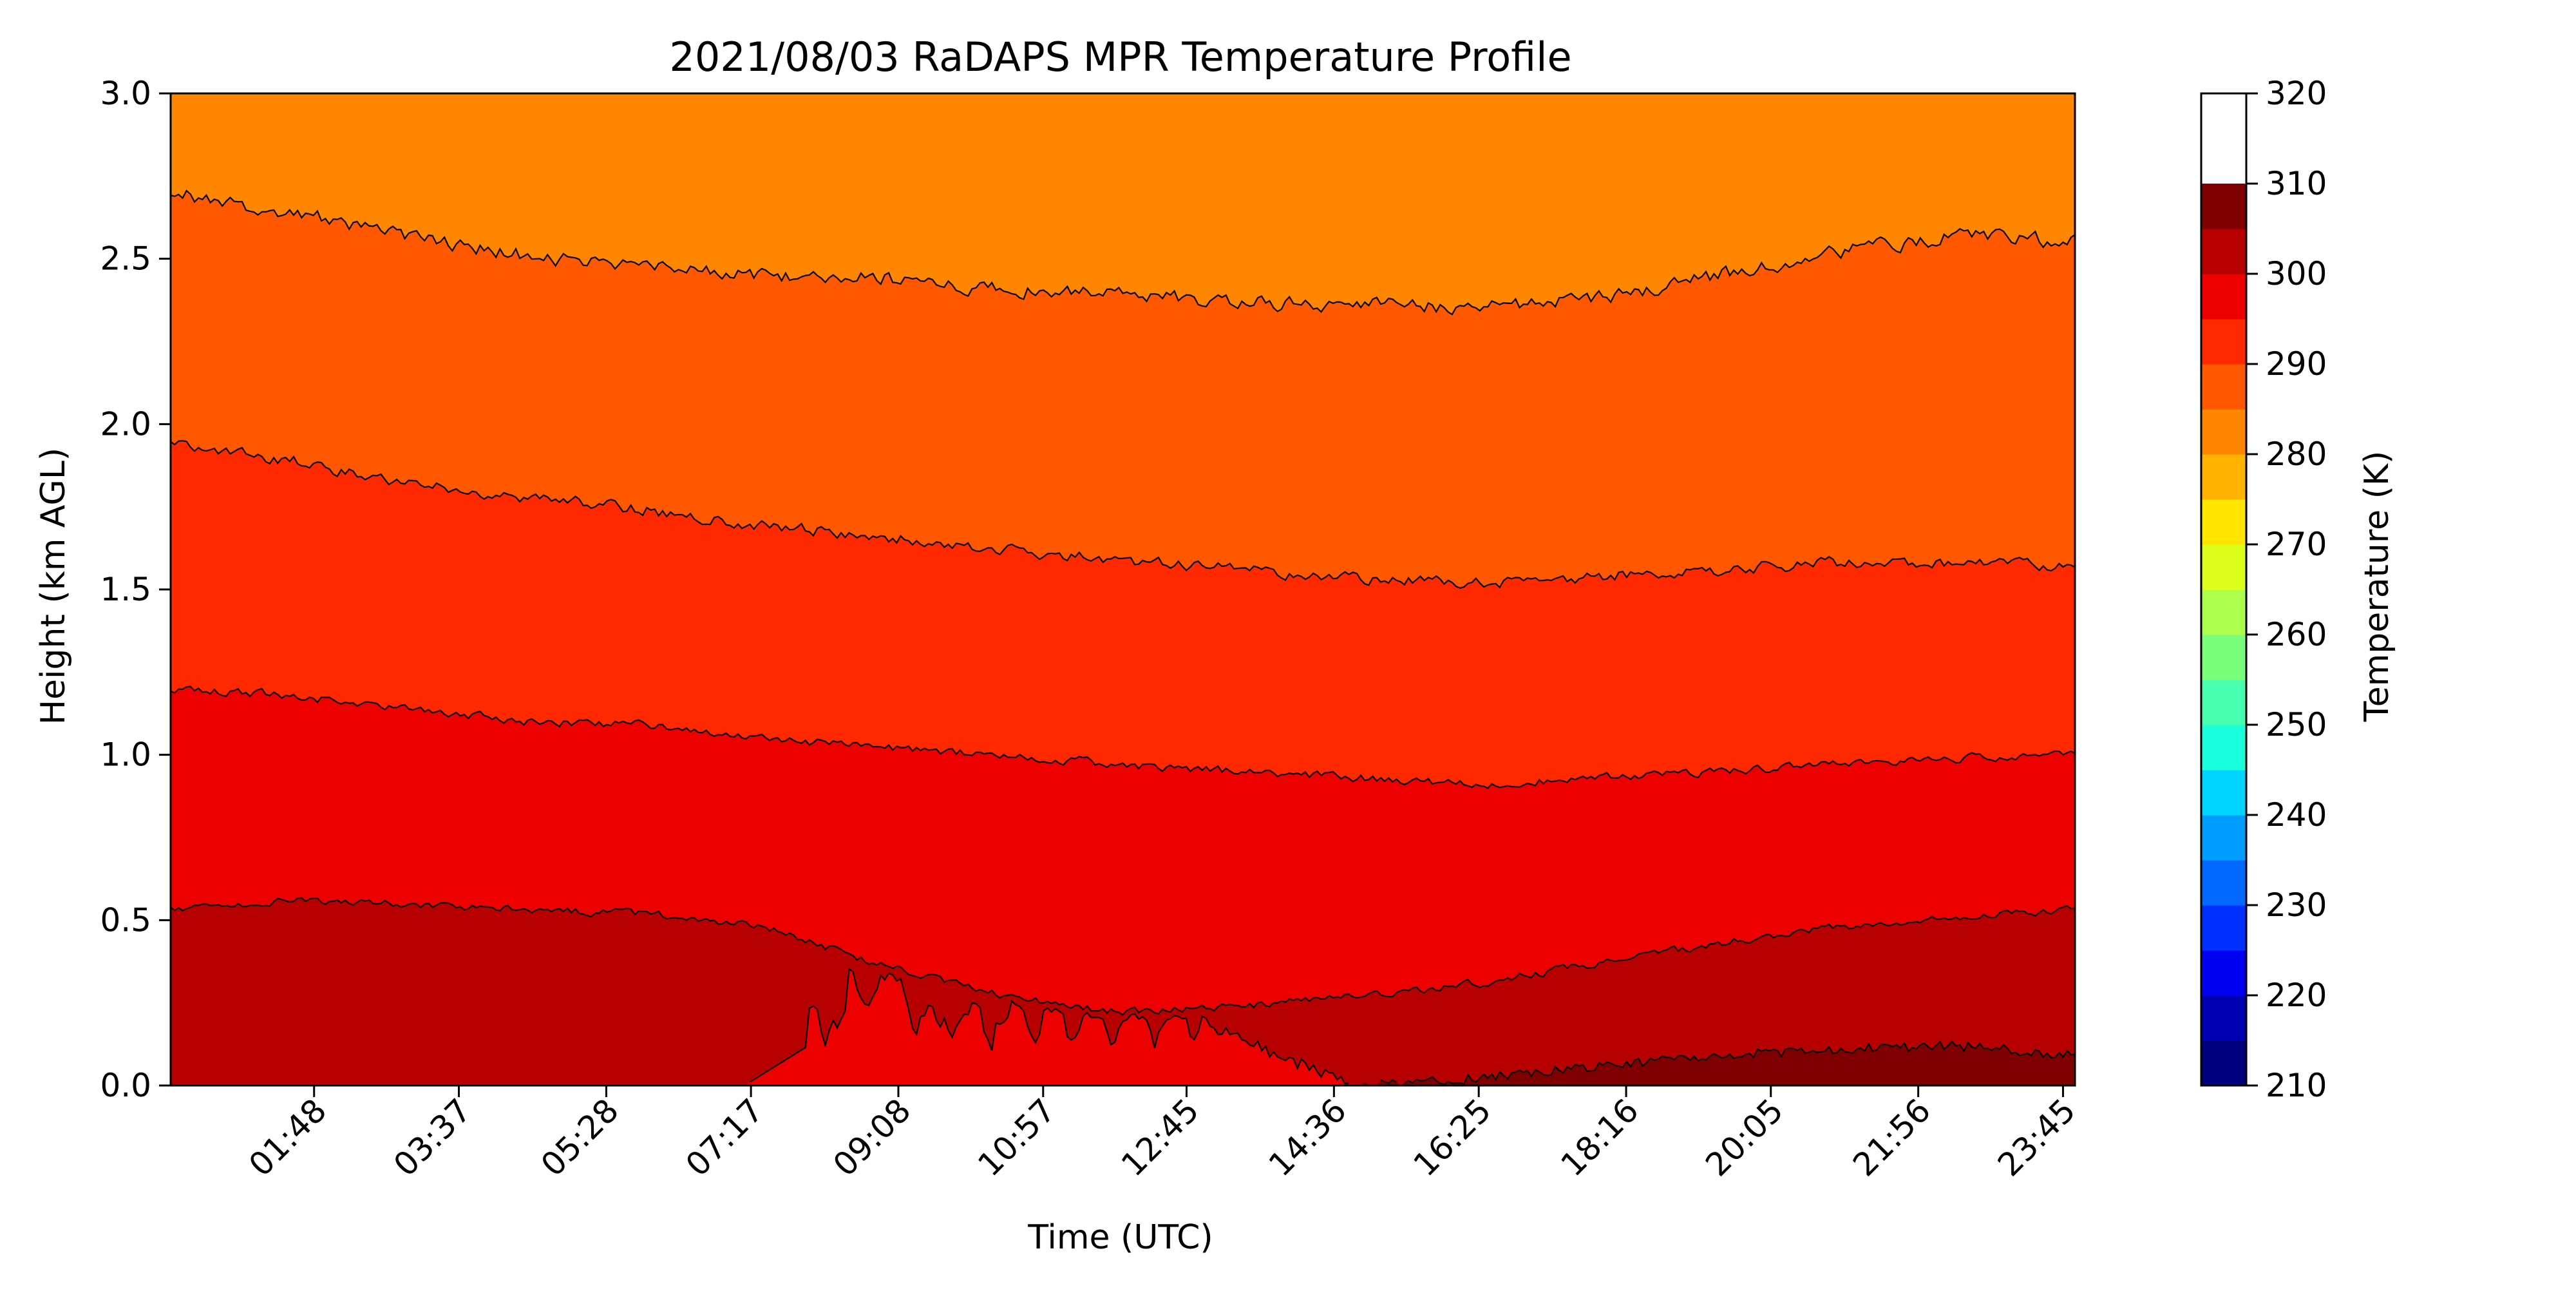  Describe the element at coordinates (1308, 1137) in the screenshot. I see `x-tick-label: 14:36` at that location.